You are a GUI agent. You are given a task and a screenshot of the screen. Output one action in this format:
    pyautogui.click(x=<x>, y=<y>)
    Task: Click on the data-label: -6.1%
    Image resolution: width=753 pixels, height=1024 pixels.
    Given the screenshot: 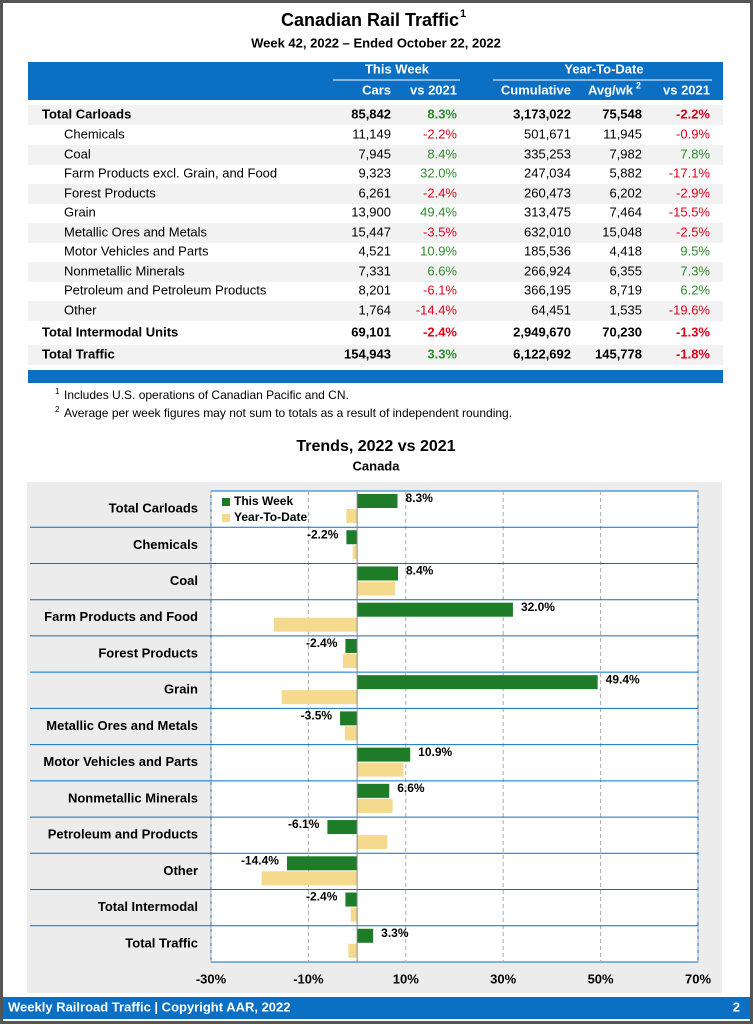 What is the action you would take?
    pyautogui.click(x=304, y=824)
    